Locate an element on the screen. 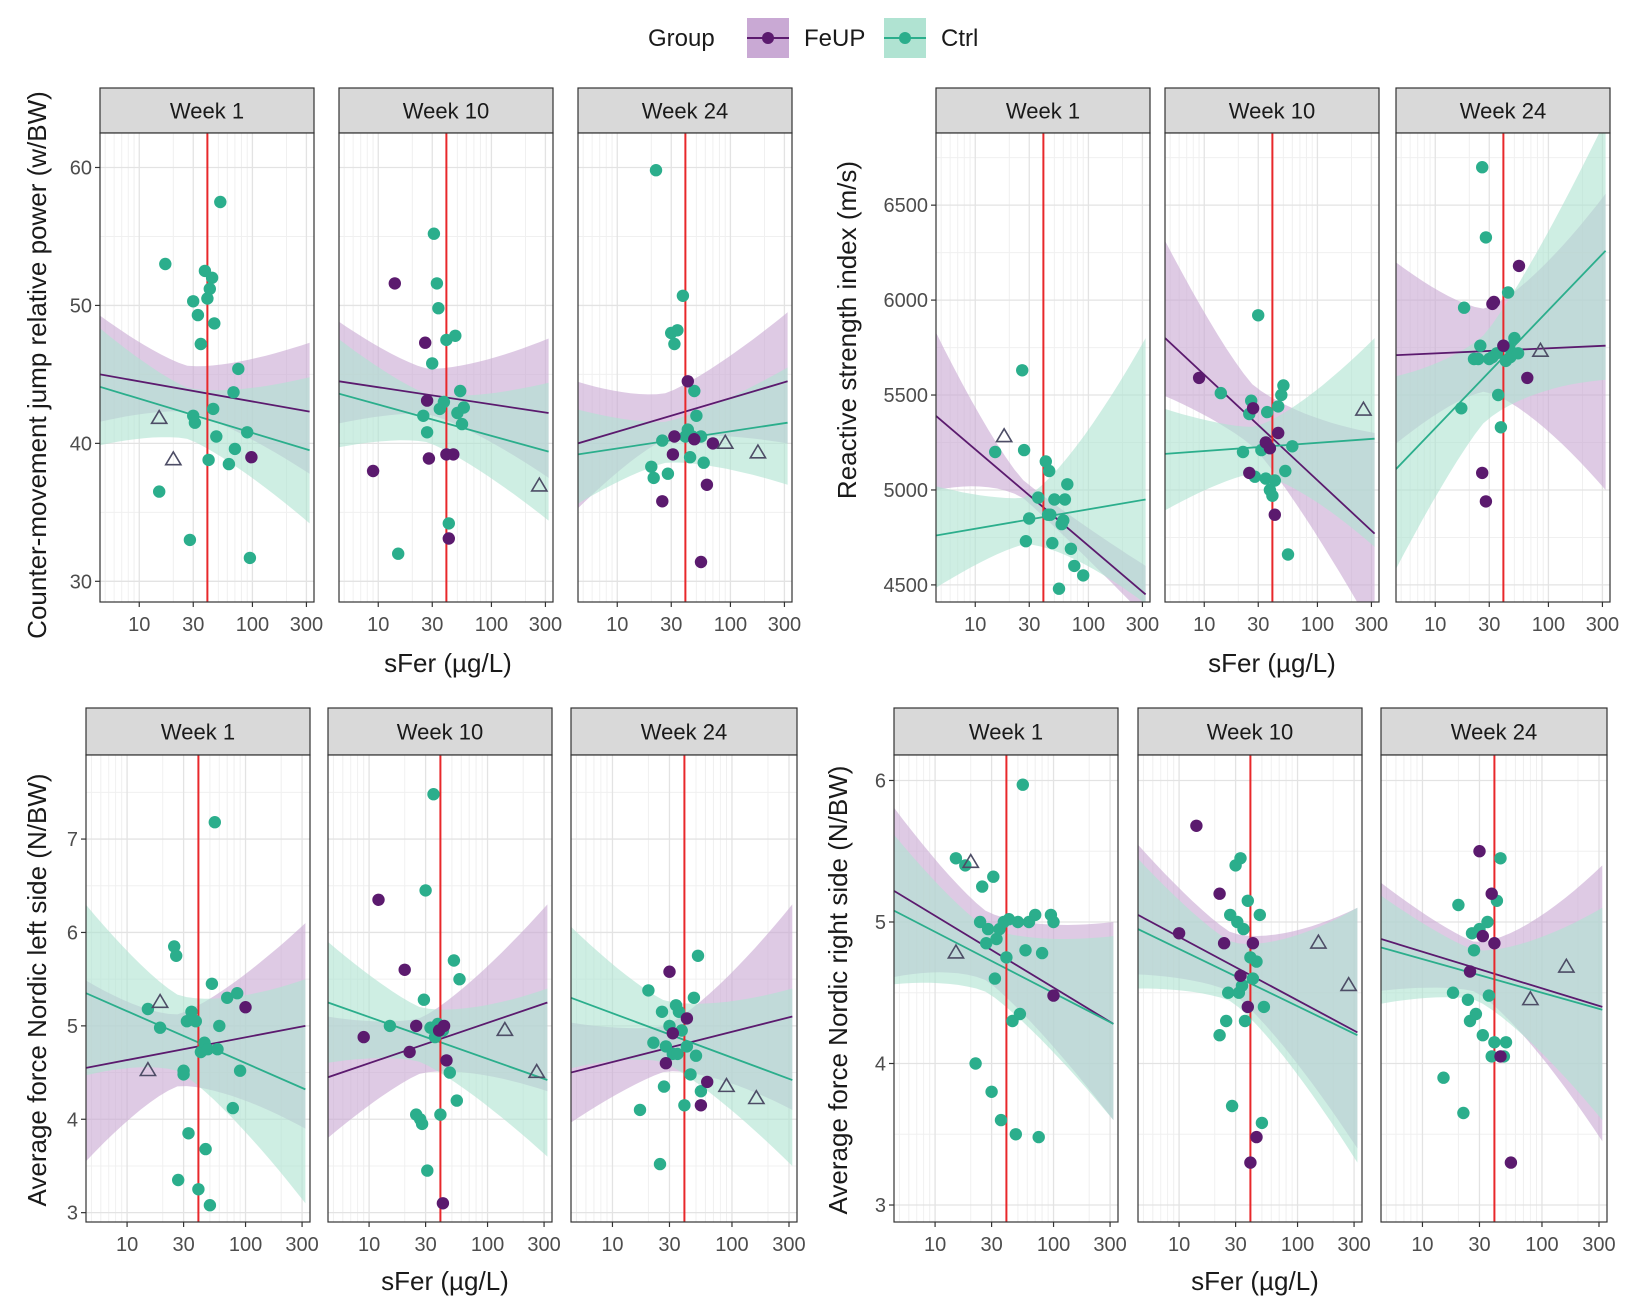 This screenshot has width=1635, height=1316. panel-week-24: Week 24 10 30 100 300 is located at coordinates (1507, 361).